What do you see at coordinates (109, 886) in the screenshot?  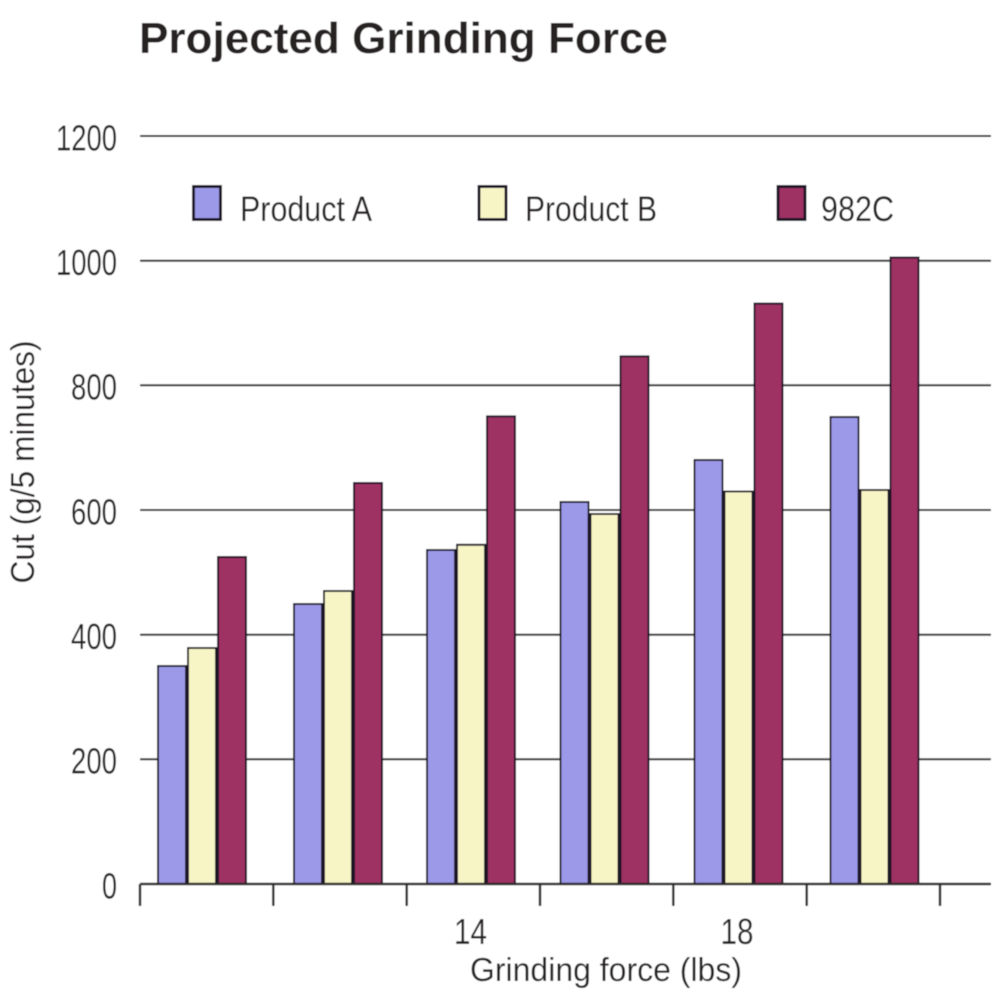 I see `svg-text: 0` at bounding box center [109, 886].